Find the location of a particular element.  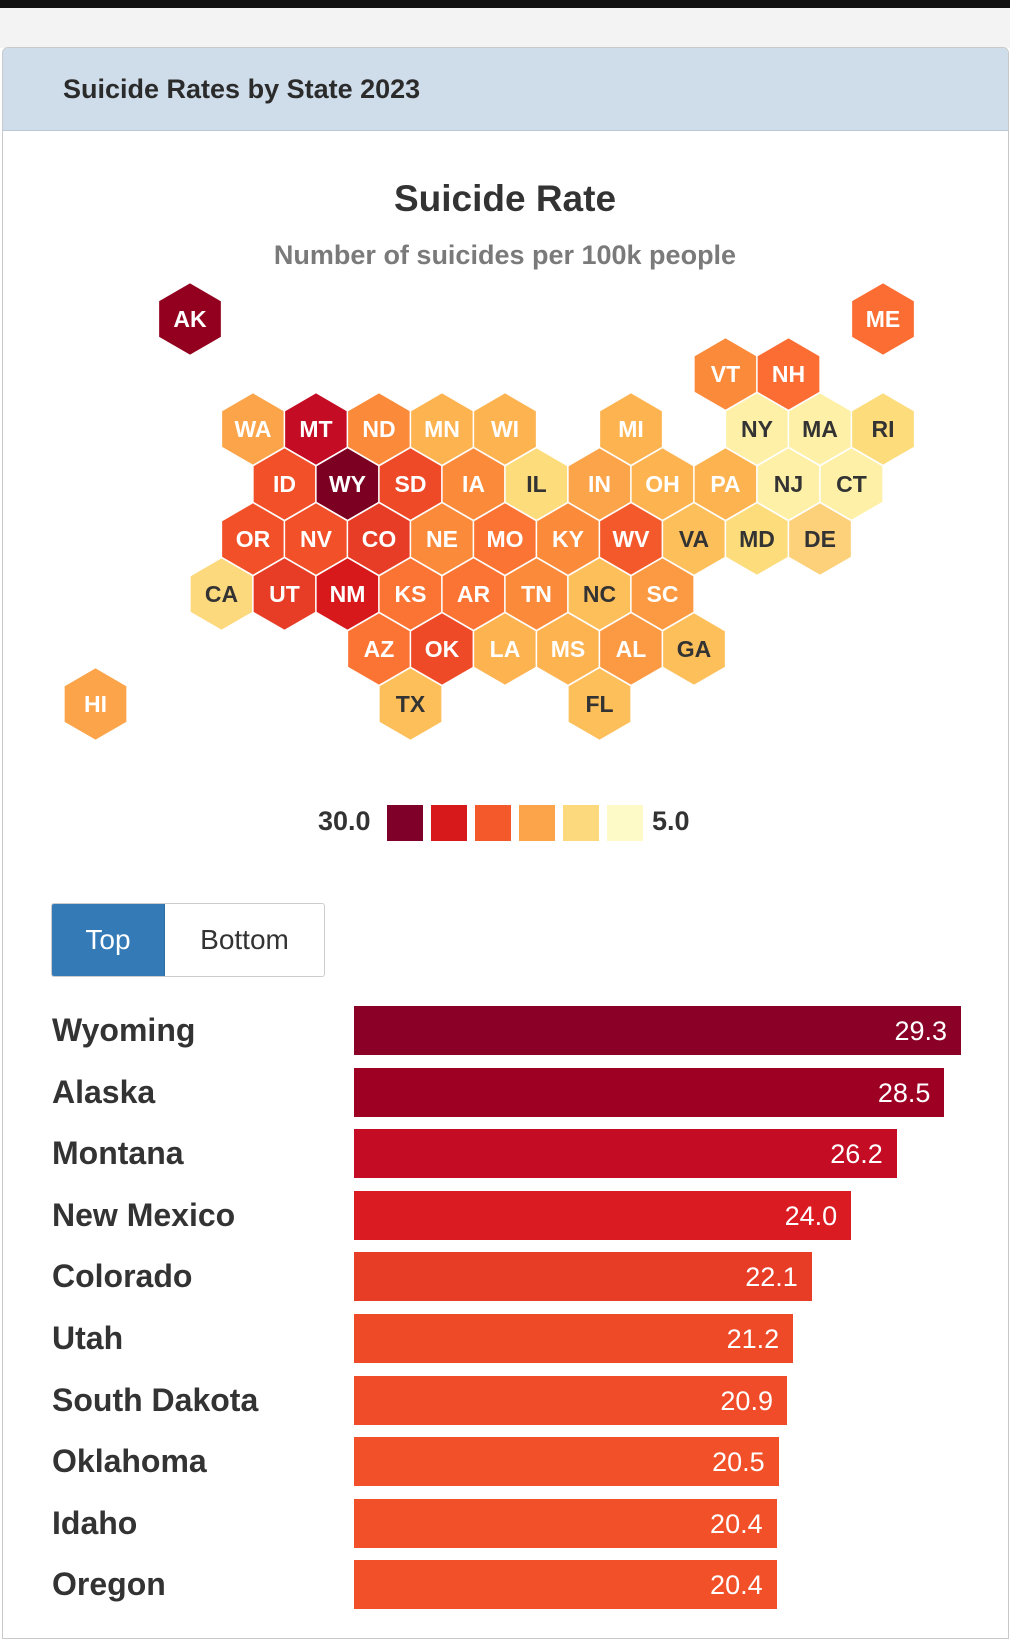

hex-label: WY is located at coordinates (347, 484).